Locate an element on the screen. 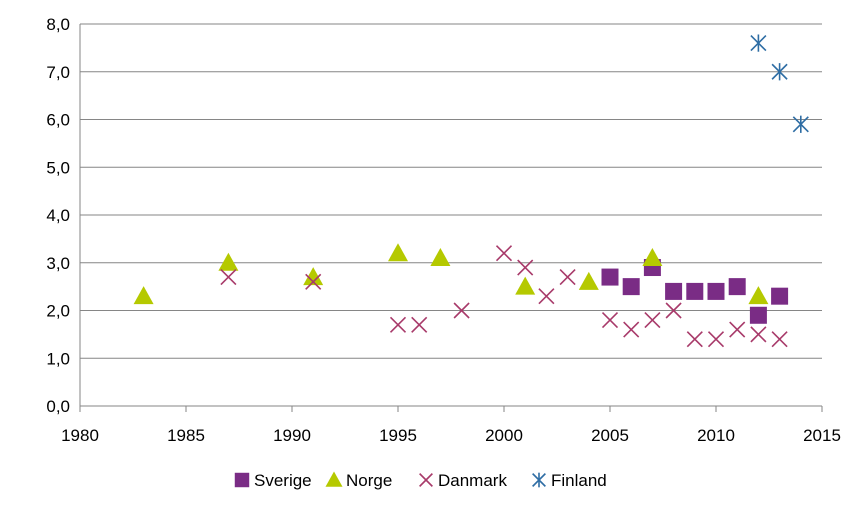 The height and width of the screenshot is (505, 849). legend-label-norge: Norge is located at coordinates (369, 480).